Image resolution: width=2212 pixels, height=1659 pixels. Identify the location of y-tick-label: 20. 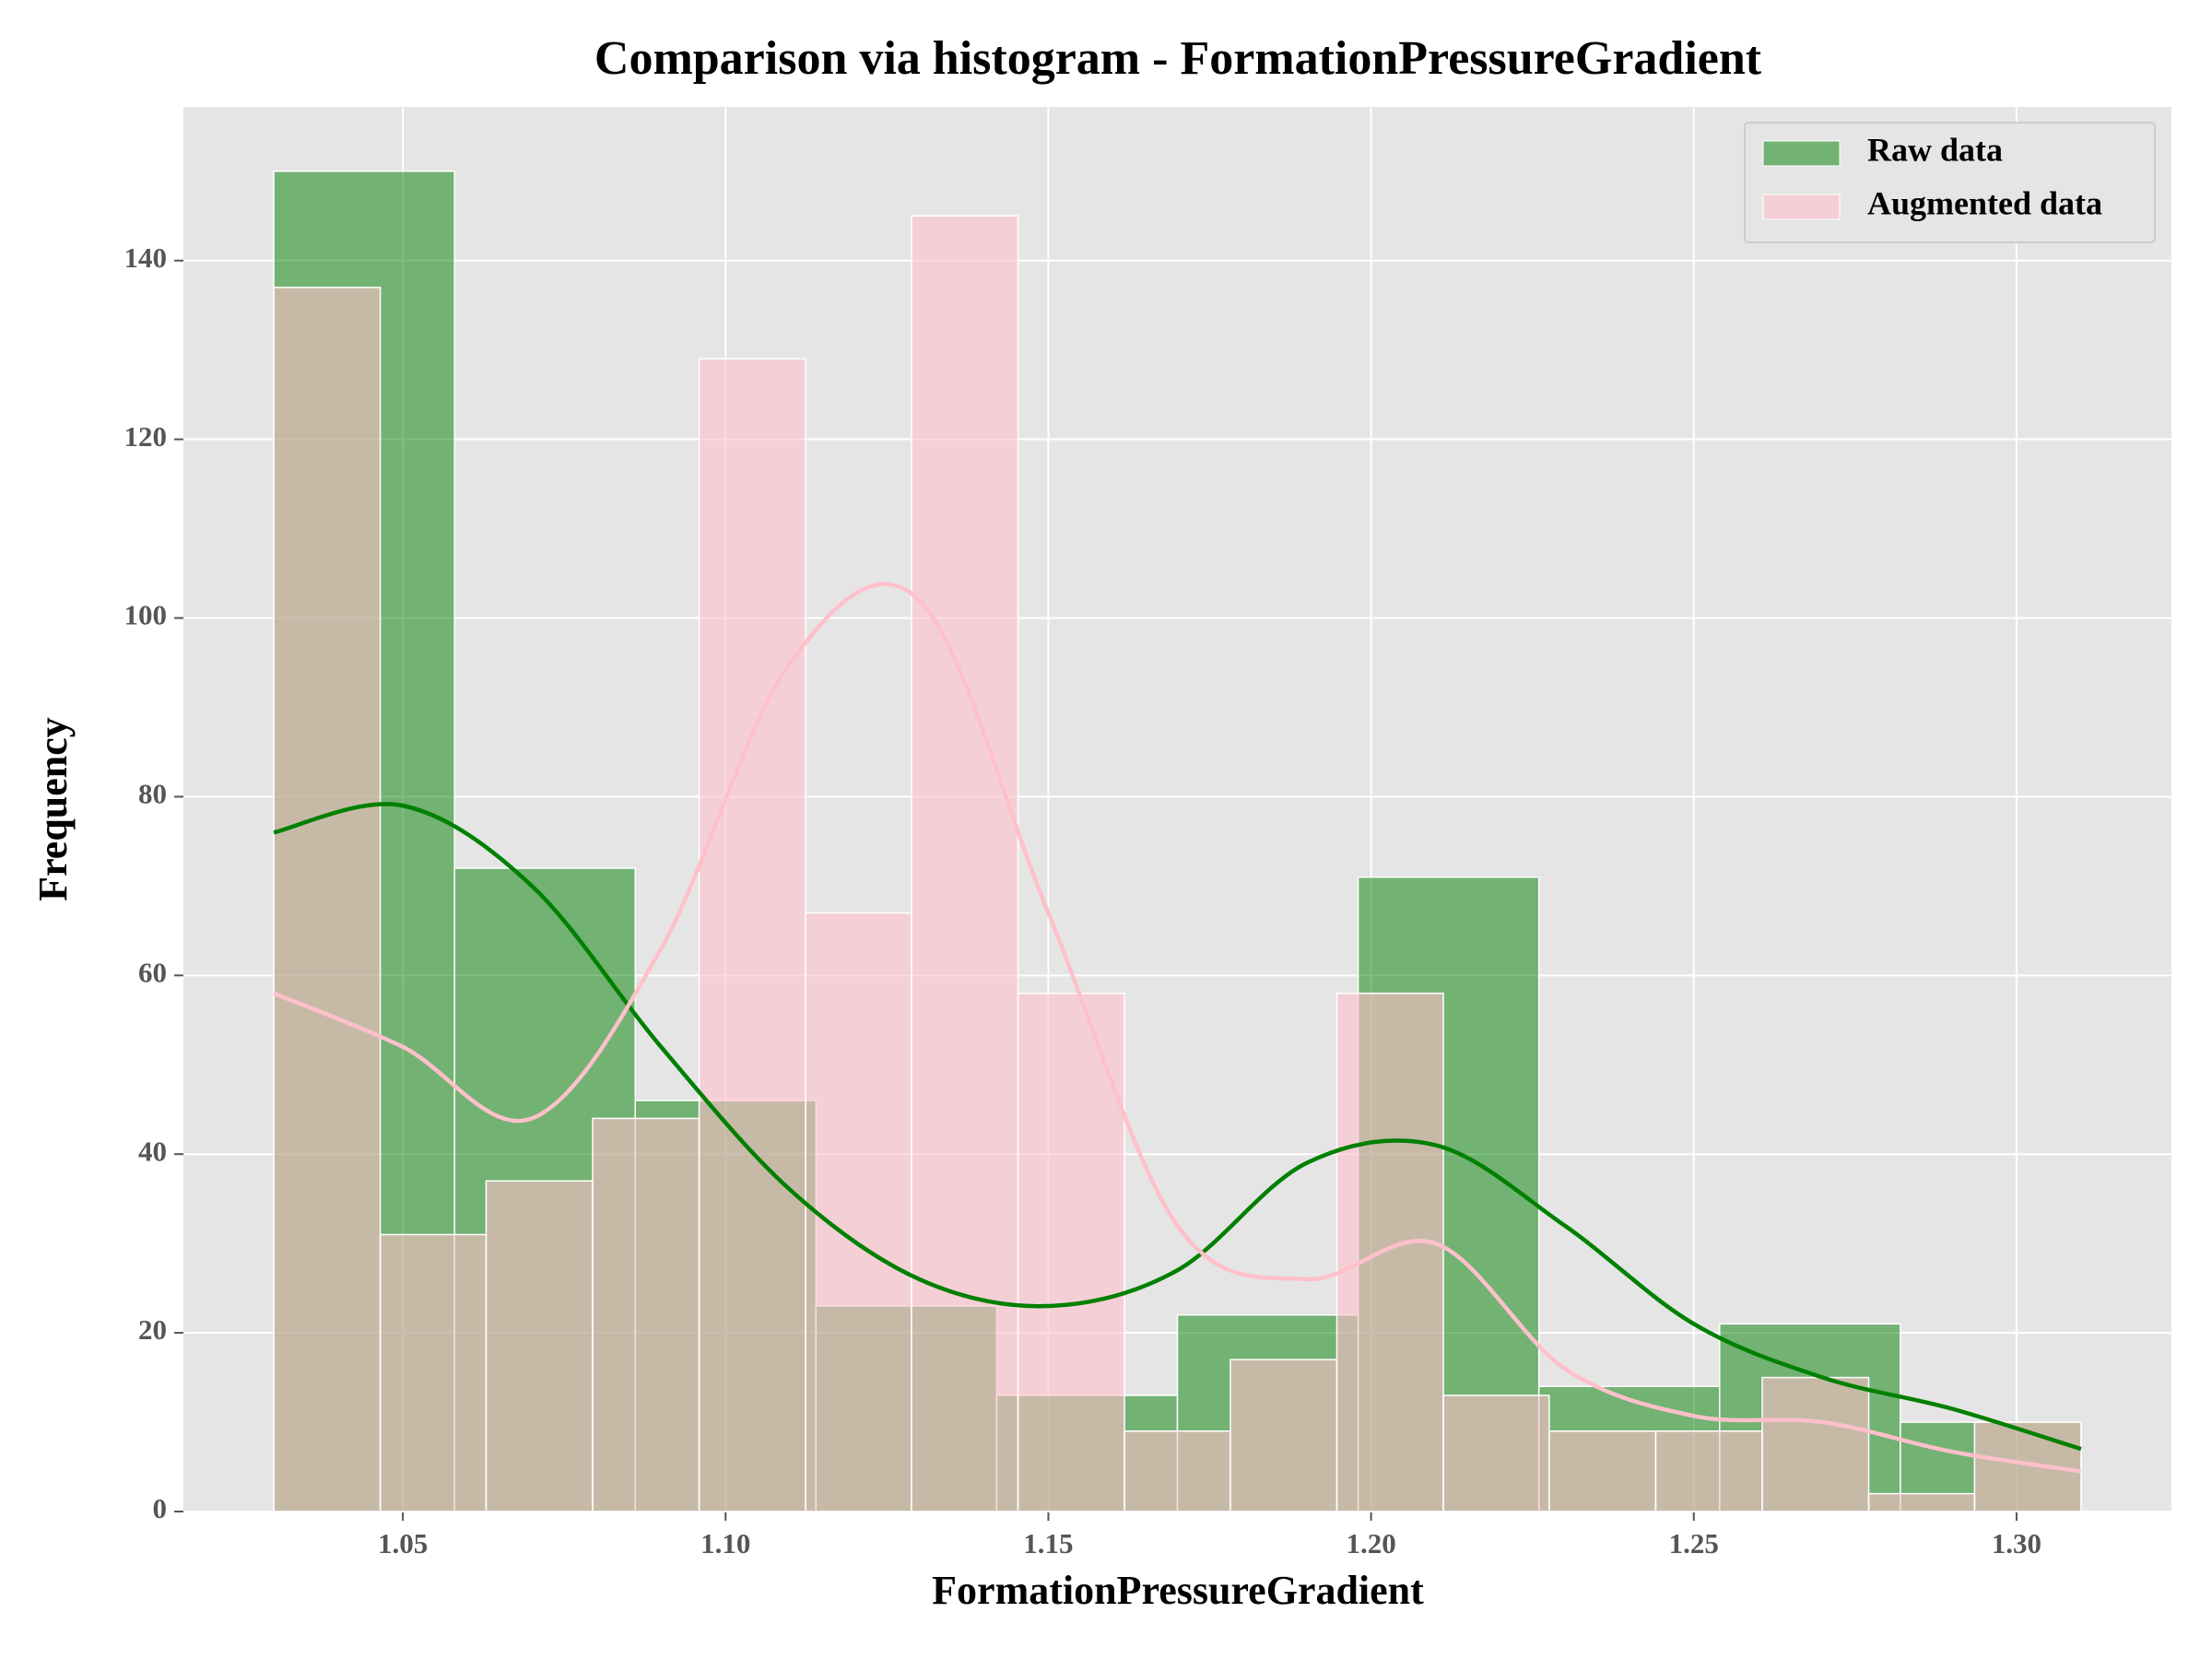
(152, 1329).